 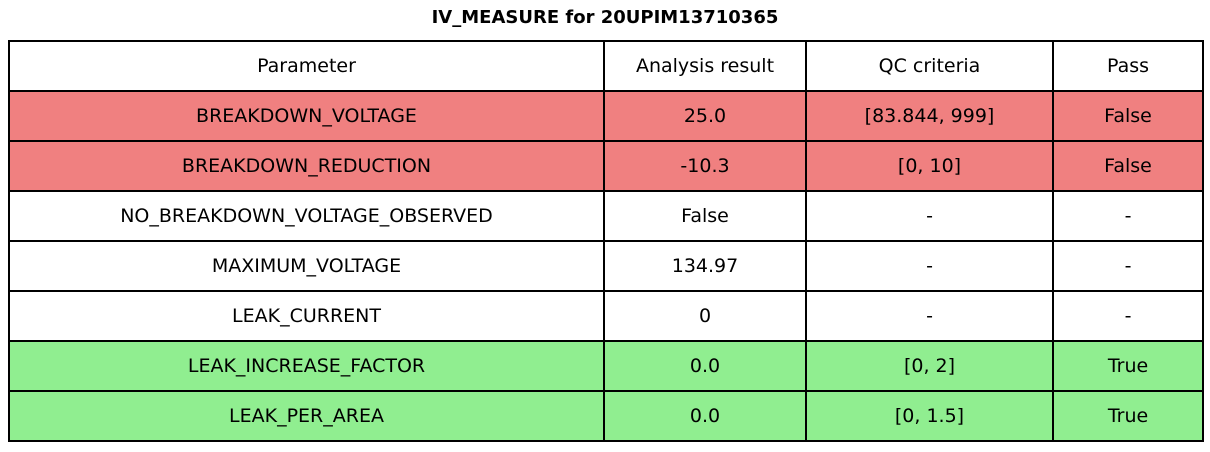 What do you see at coordinates (605, 17) in the screenshot?
I see `table-title: IV_MEASURE for 20UPIM13710365` at bounding box center [605, 17].